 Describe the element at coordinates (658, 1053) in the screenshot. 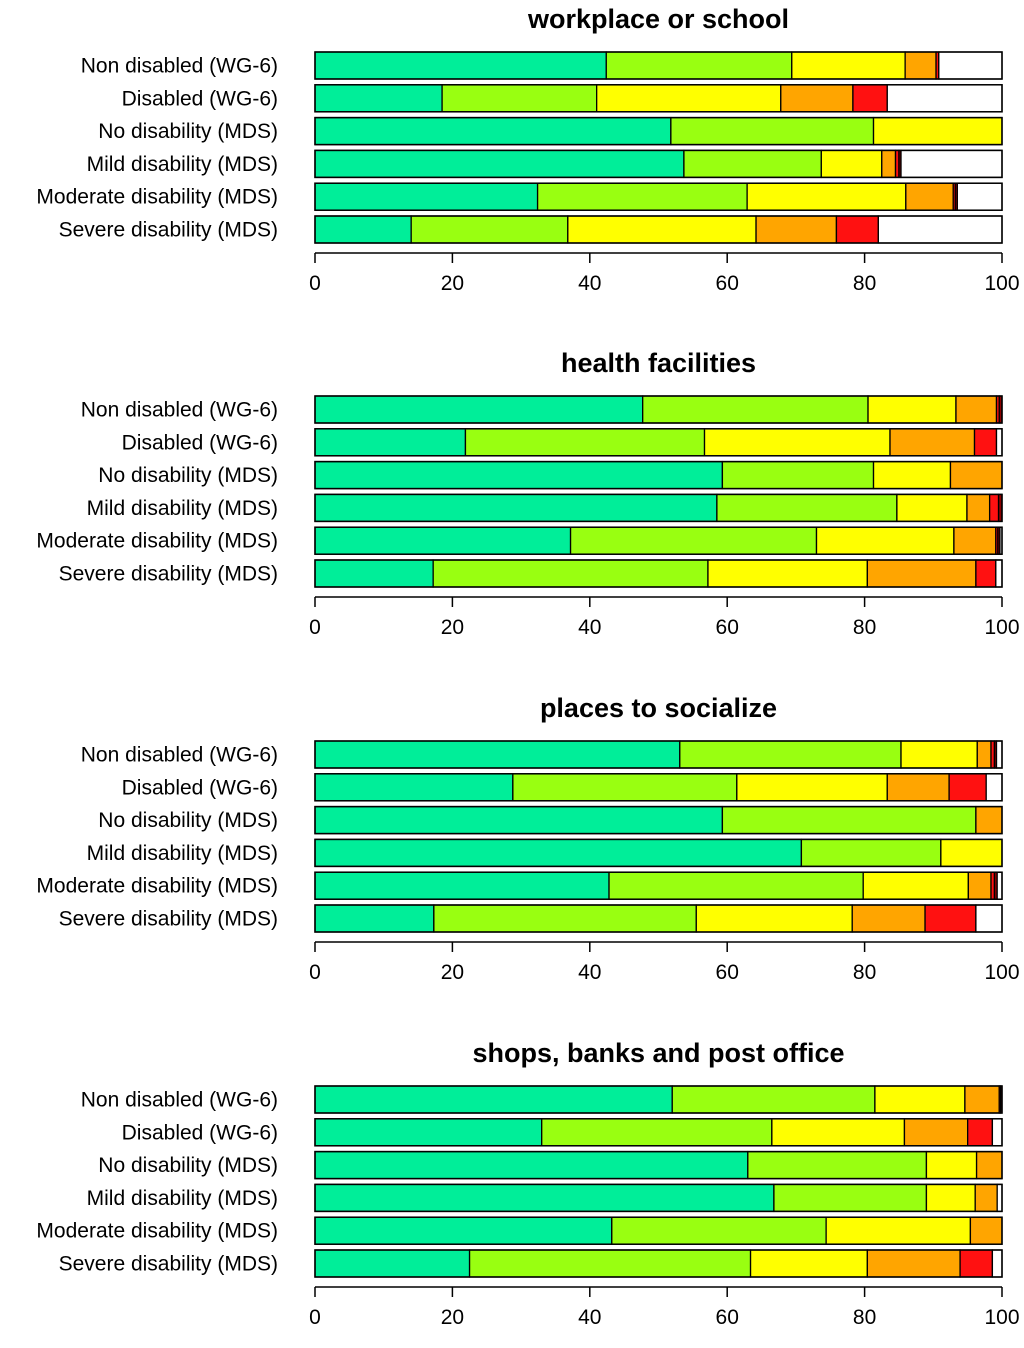

I see `panel-title: shops, banks and post office` at that location.